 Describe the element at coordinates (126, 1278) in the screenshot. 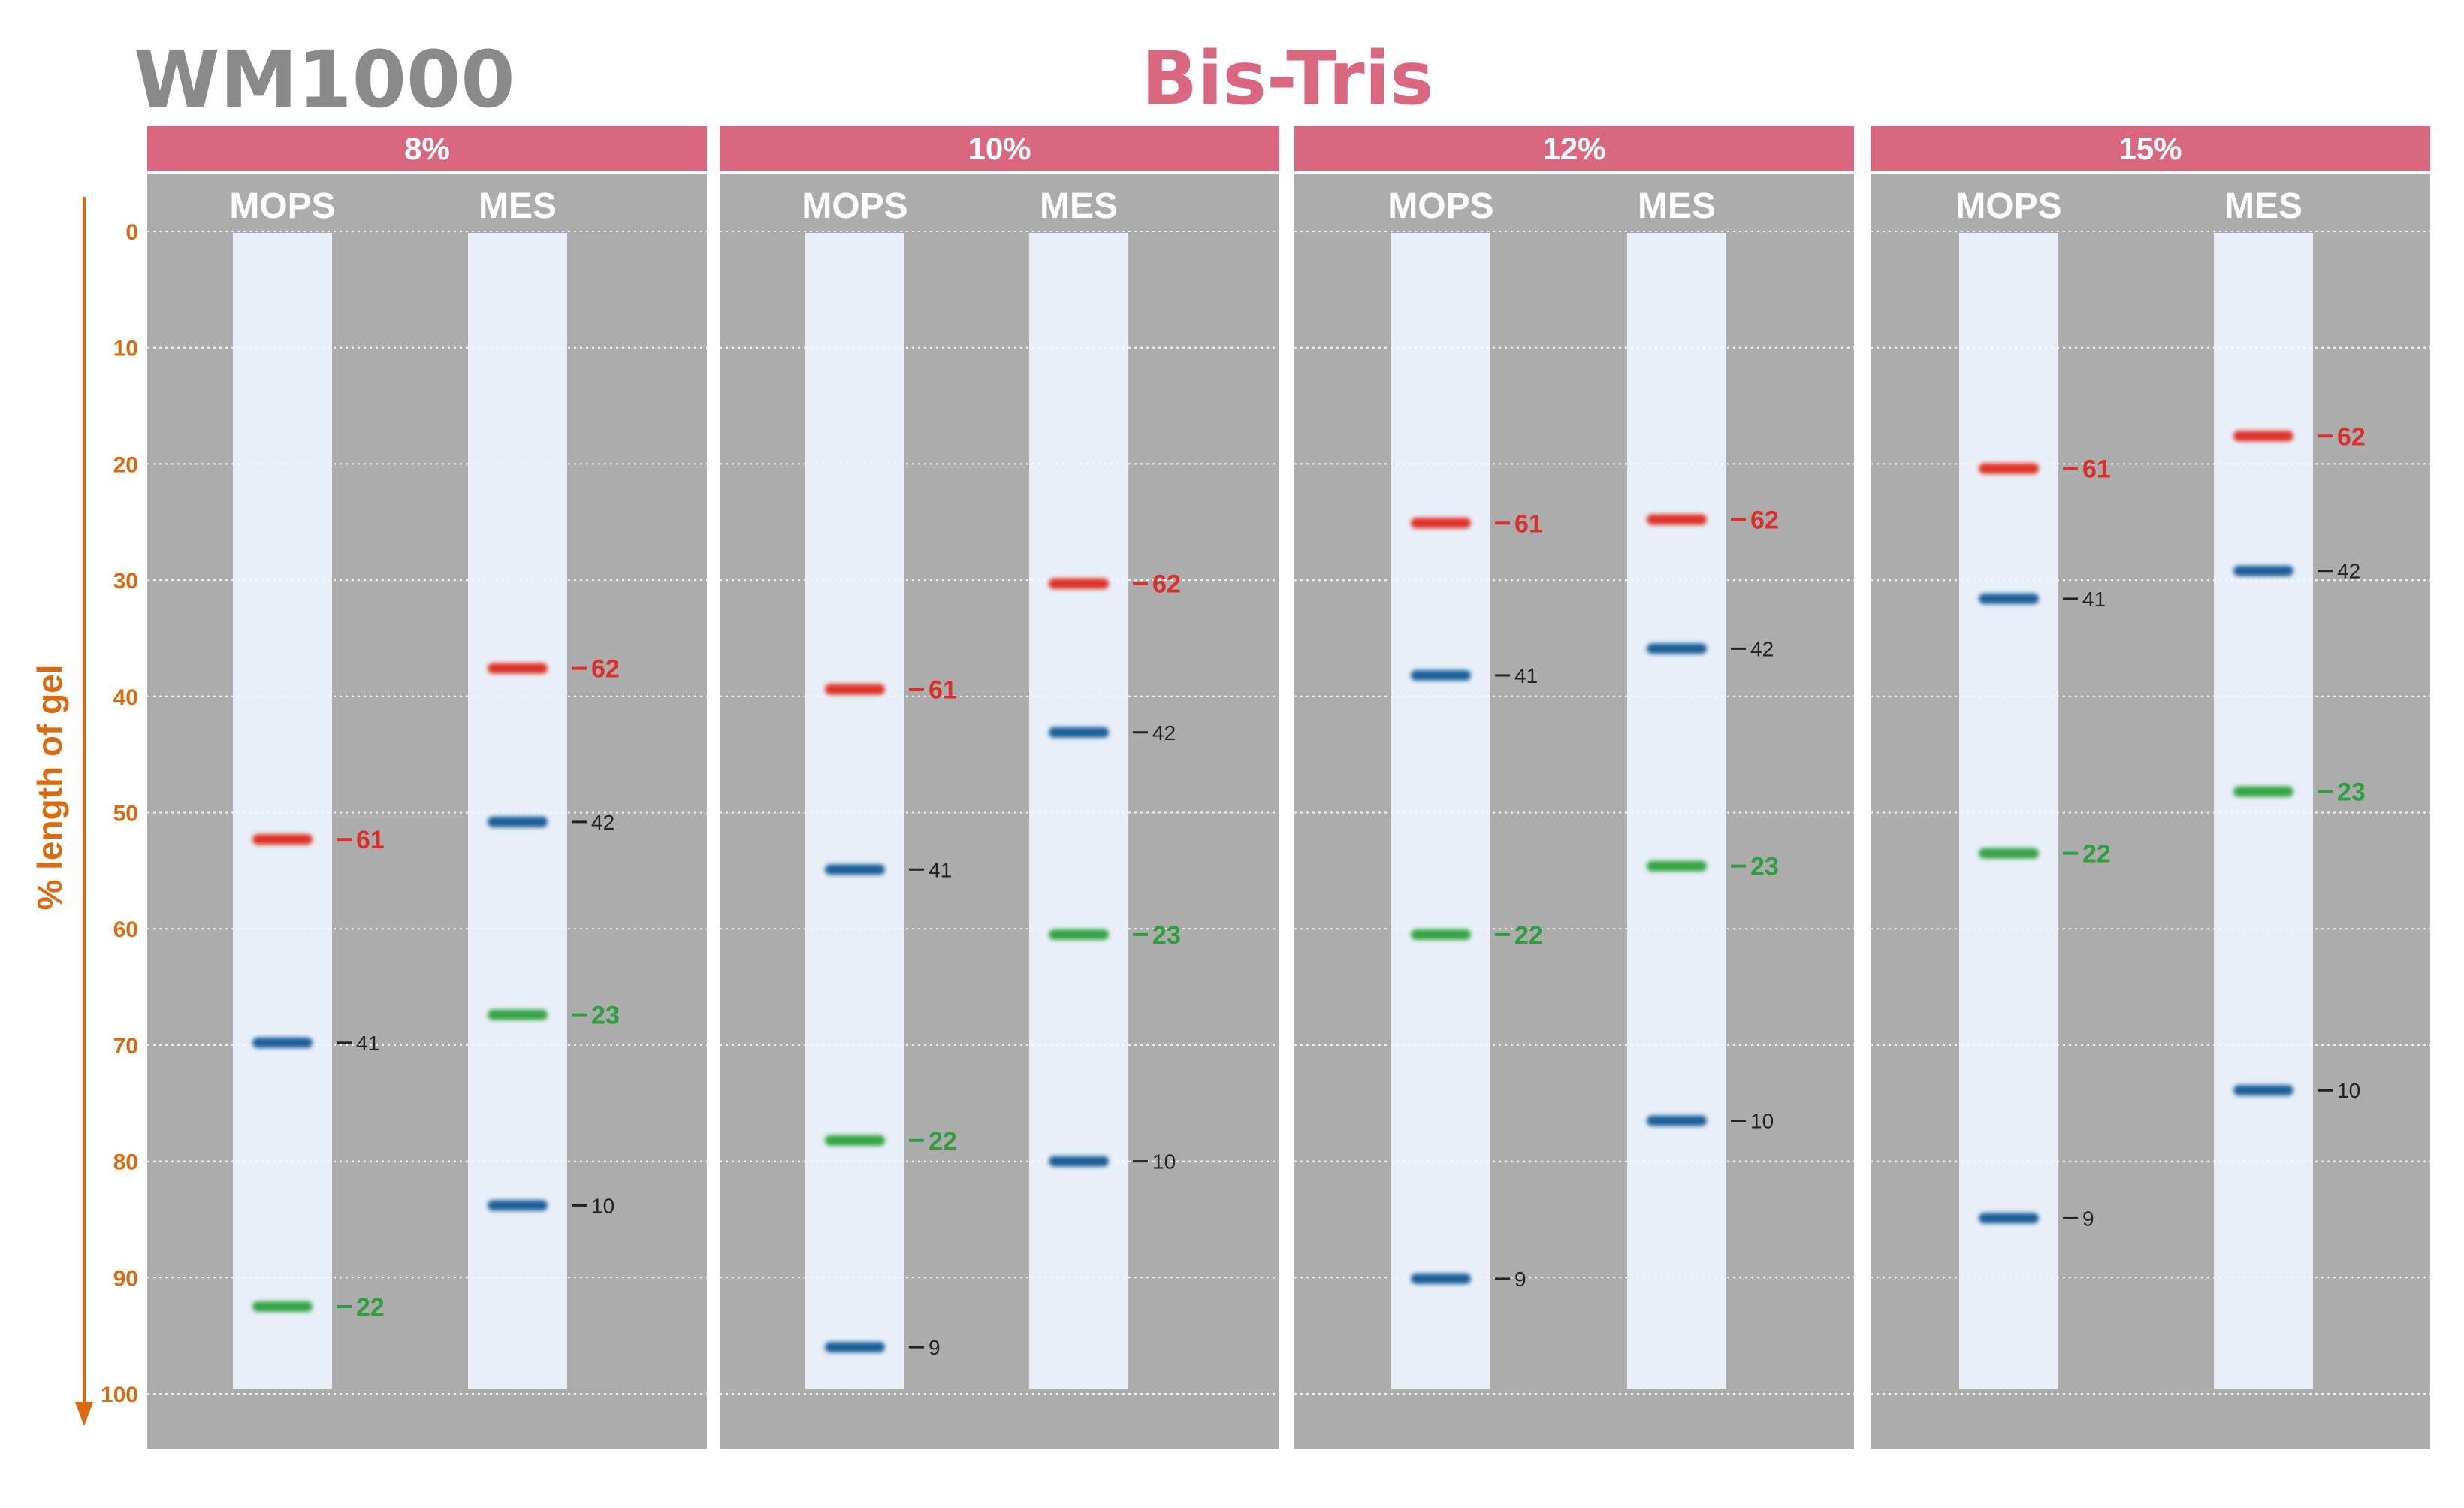

I see `y-tick-label: 90` at that location.